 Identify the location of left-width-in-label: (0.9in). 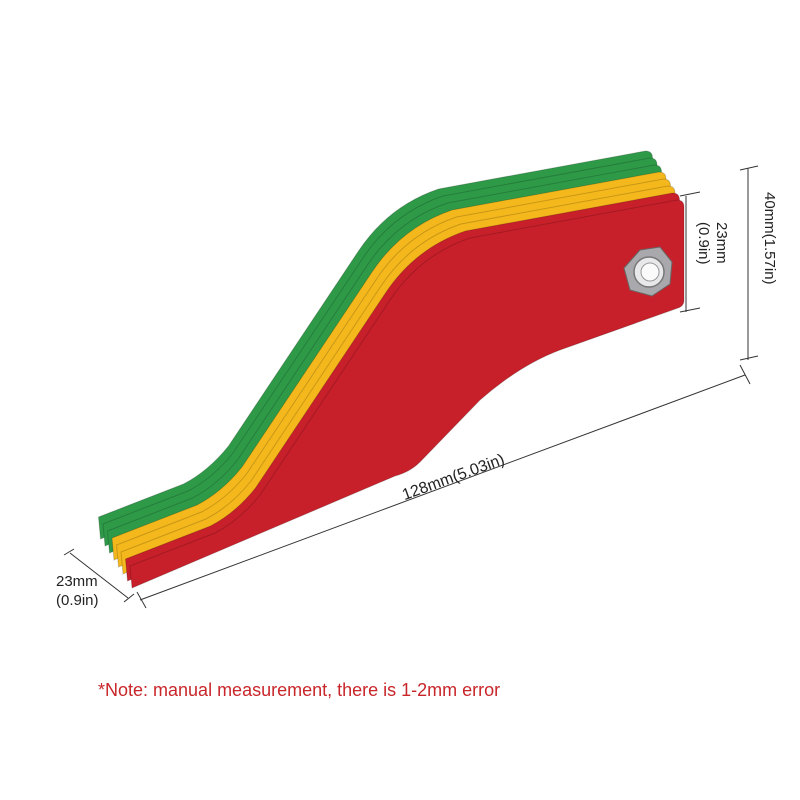
(77, 600).